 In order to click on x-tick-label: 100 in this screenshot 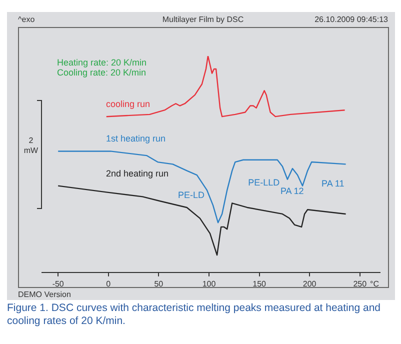, I will do `click(209, 283)`.